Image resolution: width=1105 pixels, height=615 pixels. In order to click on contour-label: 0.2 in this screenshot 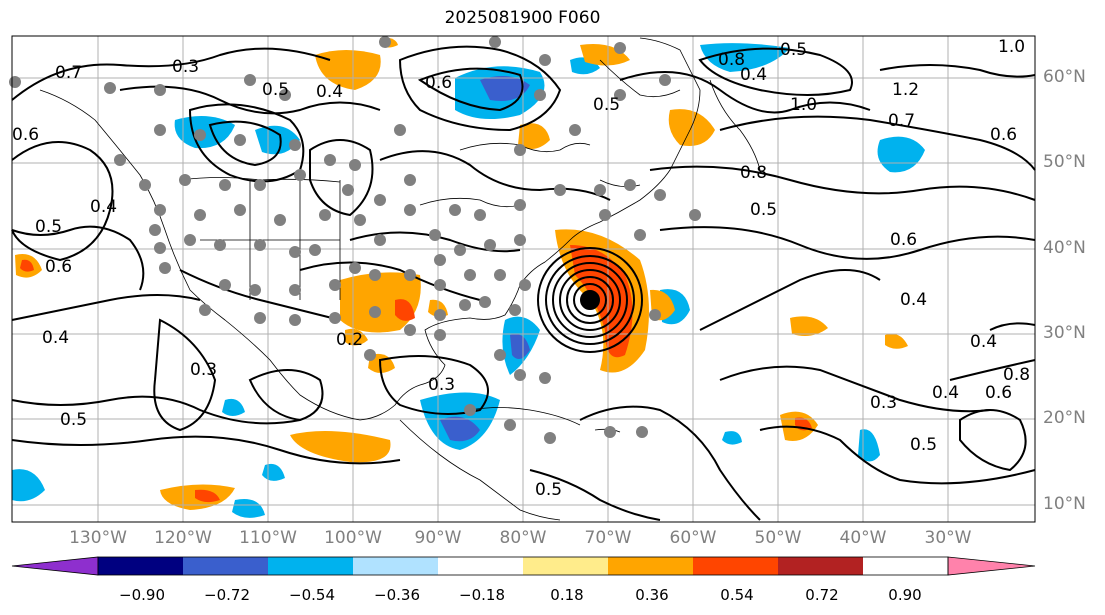, I will do `click(349, 340)`.